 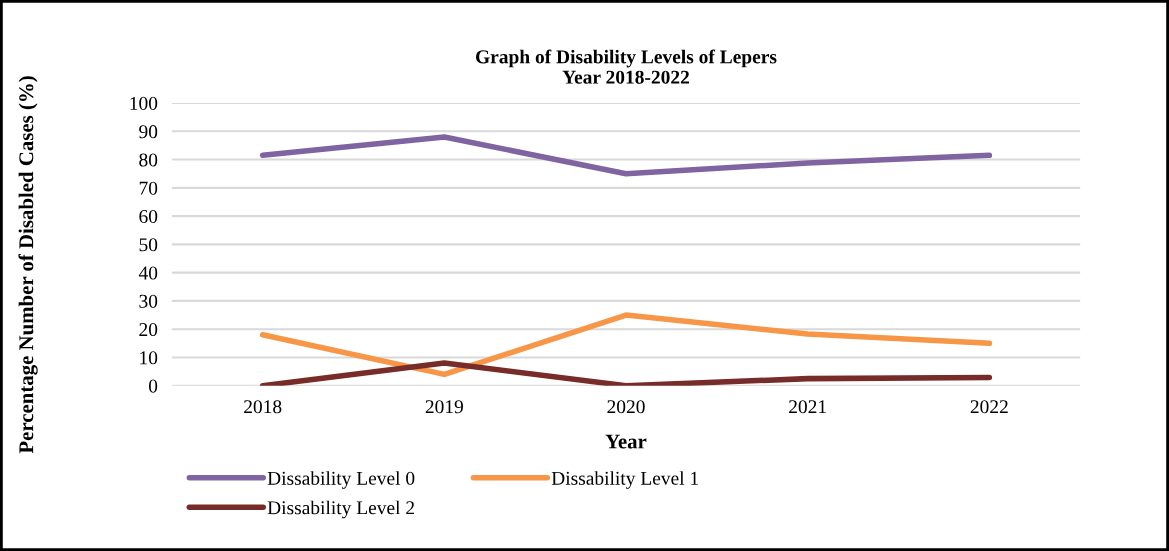 I want to click on y-tick-label: 100, so click(x=144, y=103).